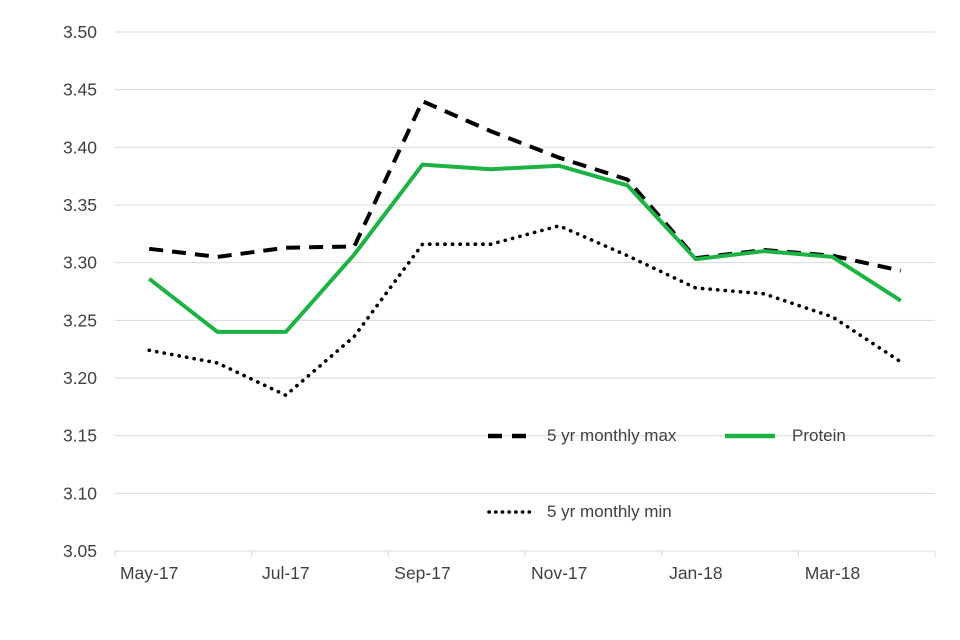  Describe the element at coordinates (509, 436) in the screenshot. I see `dashed-line-sample-icon` at that location.